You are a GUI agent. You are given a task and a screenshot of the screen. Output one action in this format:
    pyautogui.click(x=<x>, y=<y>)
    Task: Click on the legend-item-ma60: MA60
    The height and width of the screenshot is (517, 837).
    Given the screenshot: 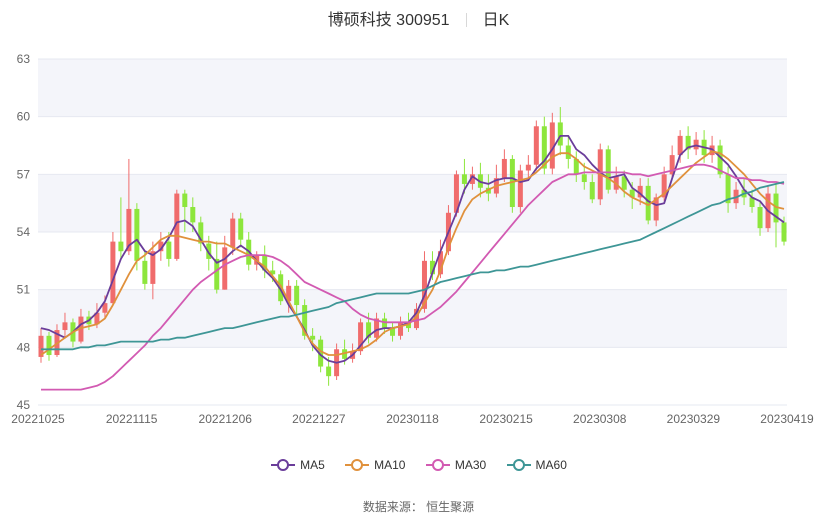 What is the action you would take?
    pyautogui.click(x=536, y=465)
    